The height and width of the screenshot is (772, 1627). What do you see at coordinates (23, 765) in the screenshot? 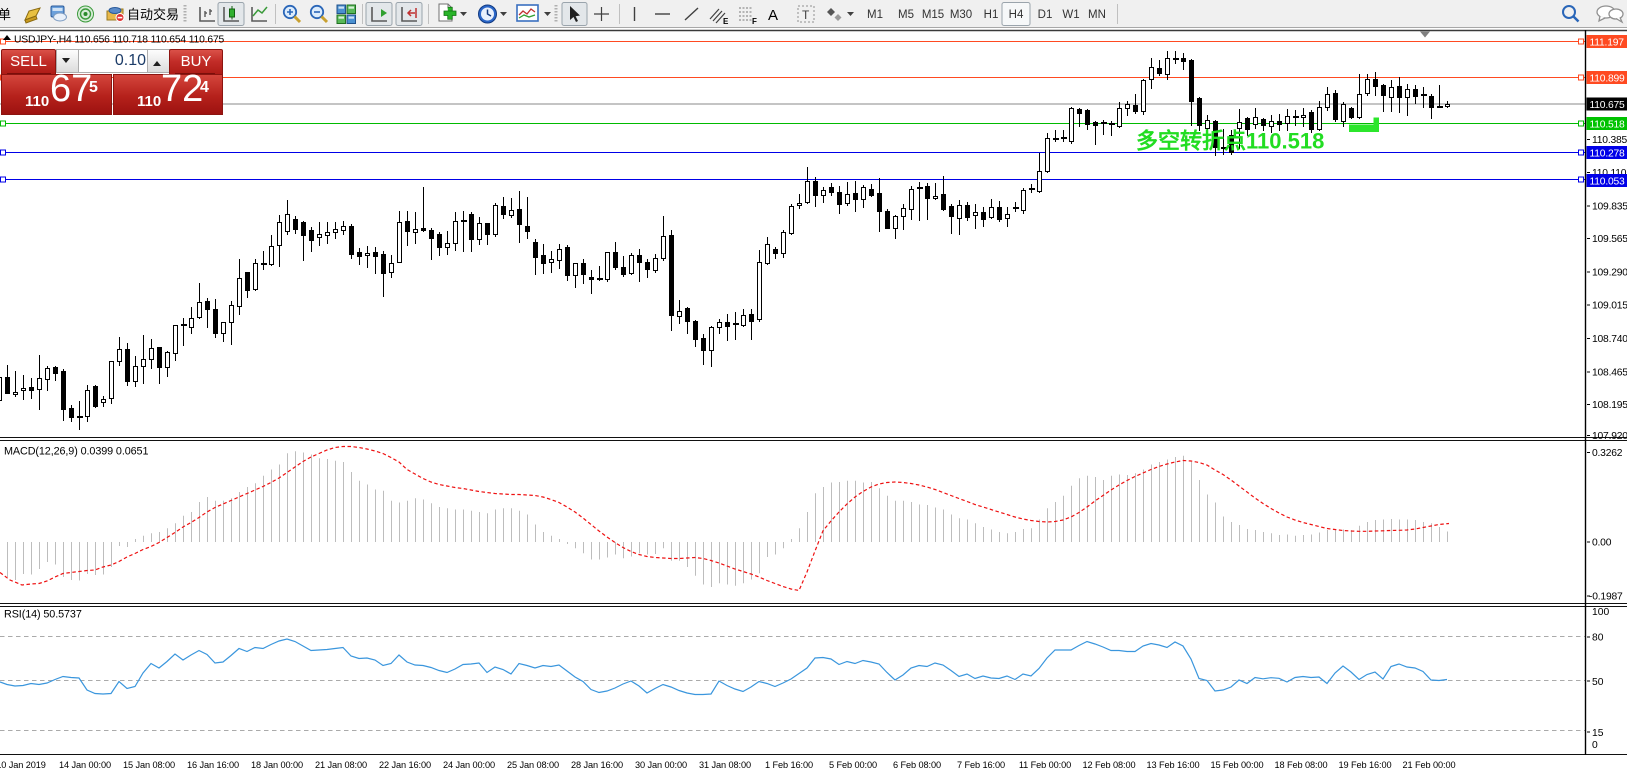
I see `svg-text: 10 Jan 2019` at bounding box center [23, 765].